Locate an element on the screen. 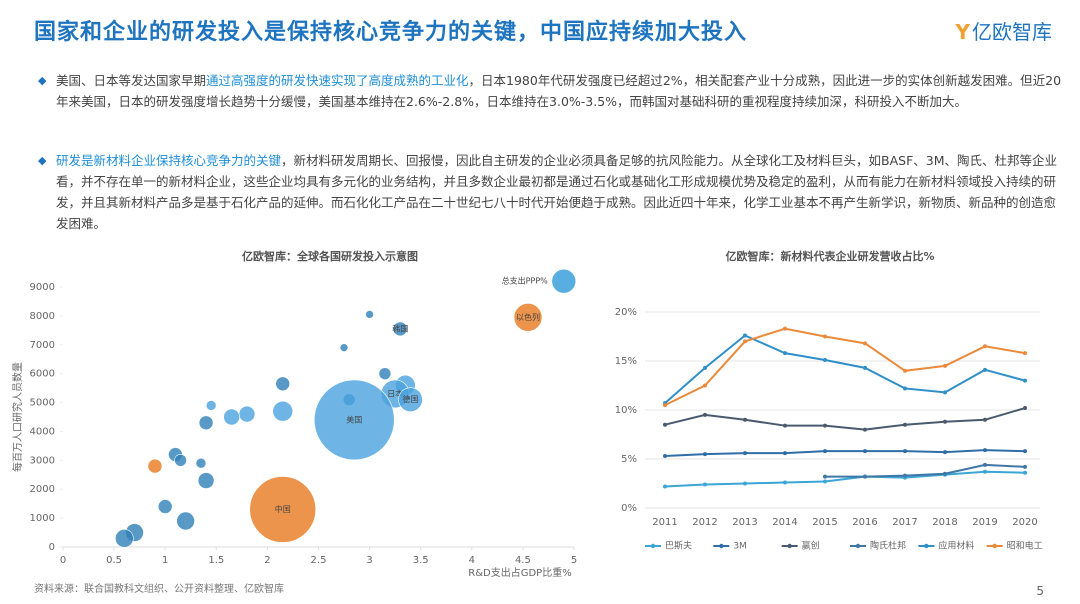 Image resolution: width=1080 pixels, height=604 pixels. x-tick-label: 5 is located at coordinates (574, 560).